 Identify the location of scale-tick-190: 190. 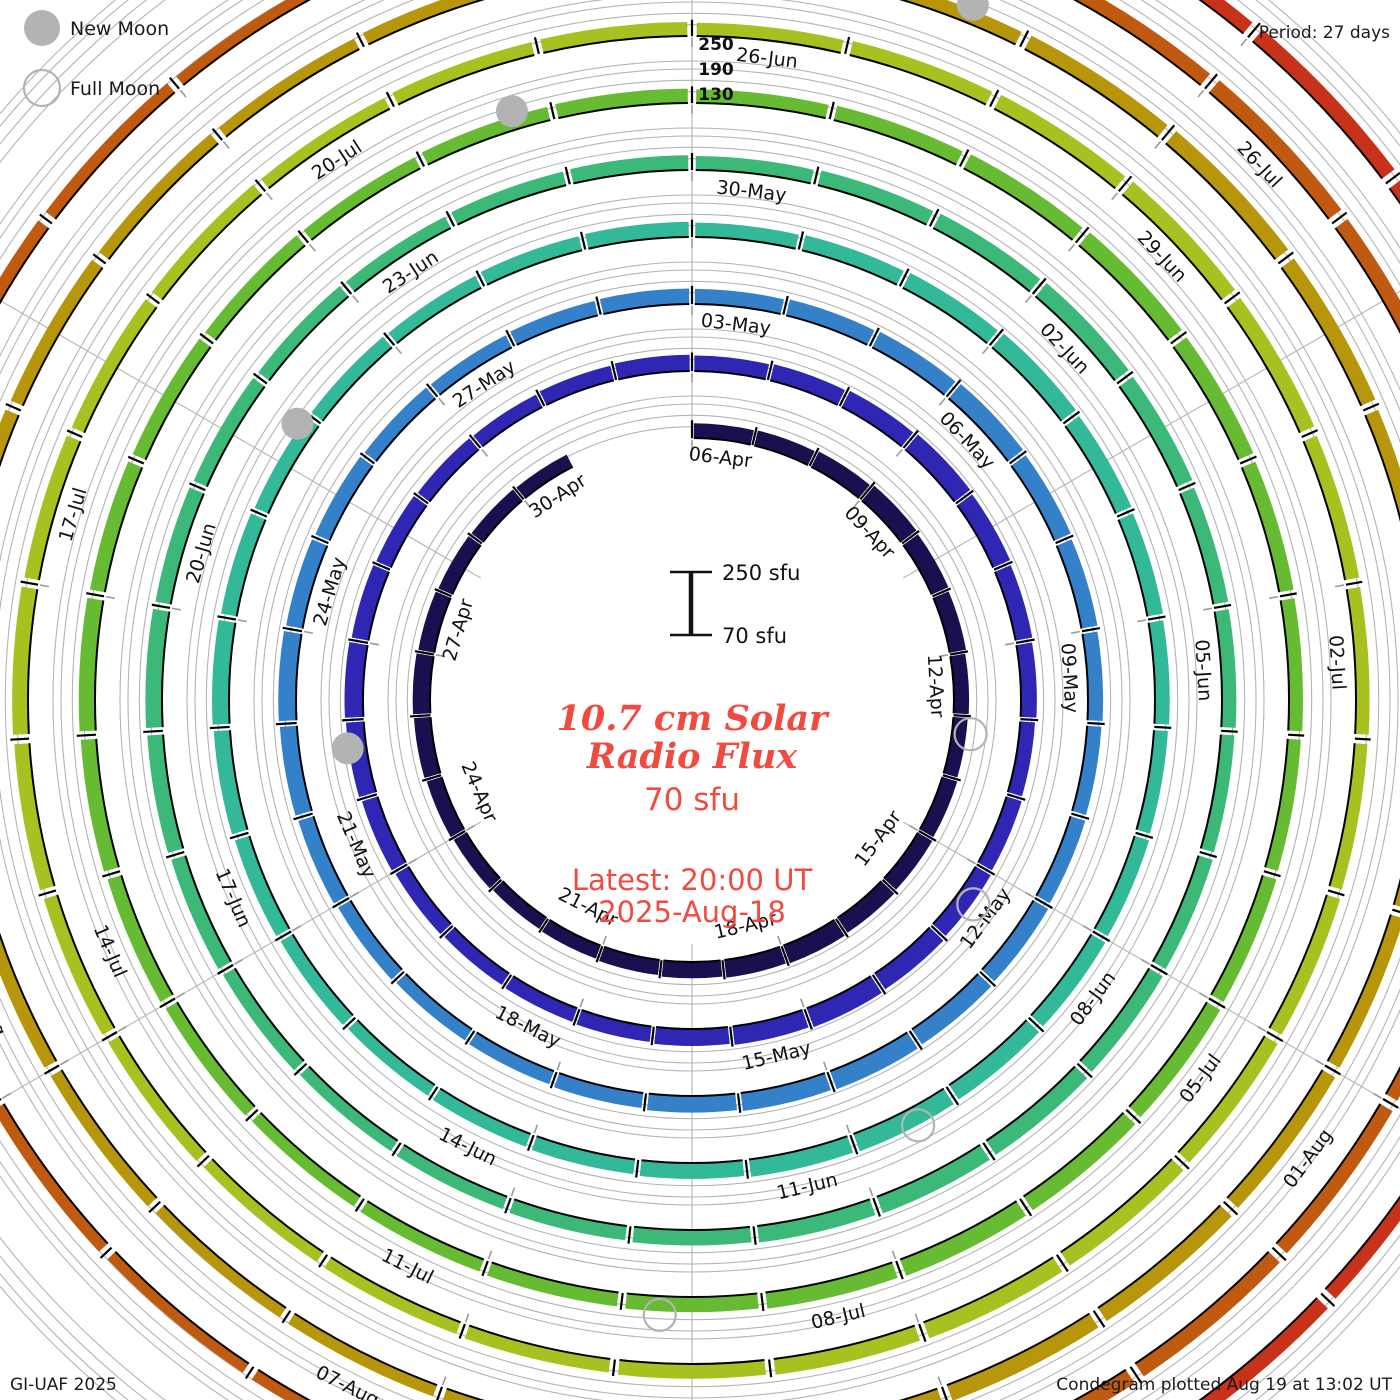
(716, 70).